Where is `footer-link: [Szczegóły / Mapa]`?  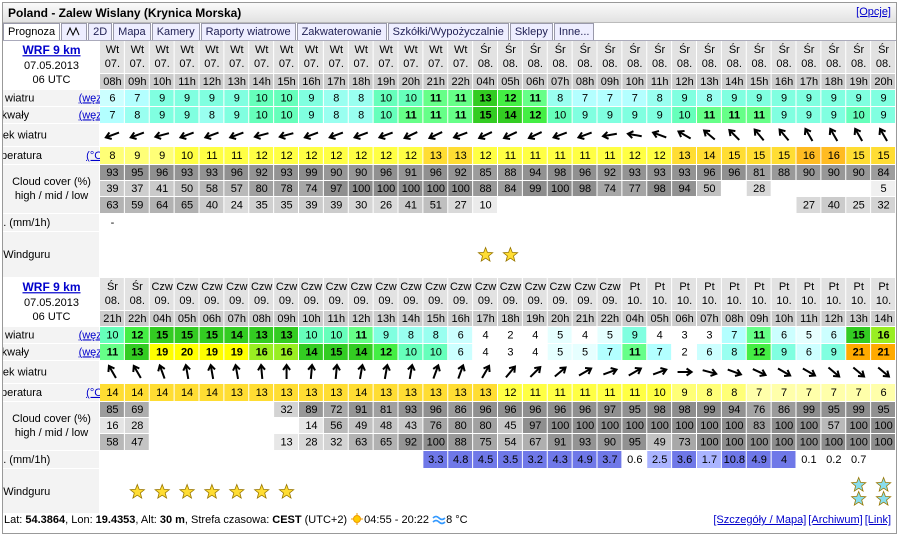 footer-link: [Szczegóły / Mapa] is located at coordinates (760, 520).